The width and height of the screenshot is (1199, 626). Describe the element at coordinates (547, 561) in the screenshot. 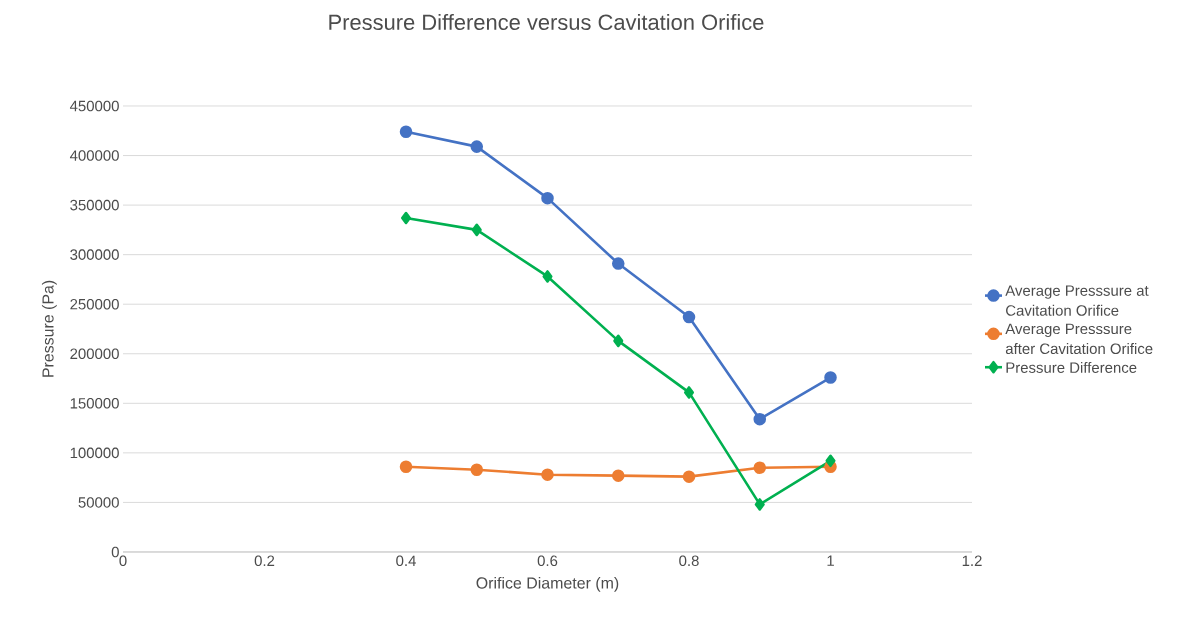

I see `x-tick-label: 0.6` at that location.